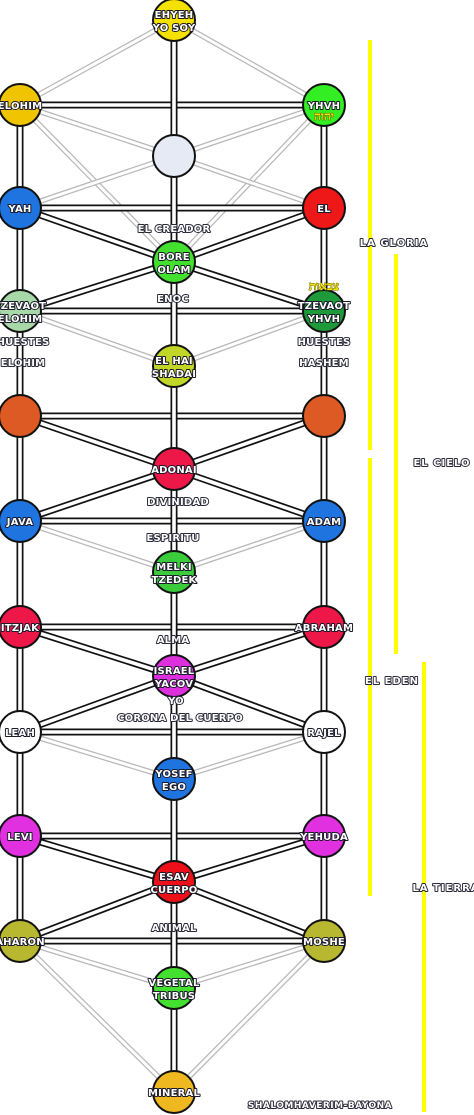 This screenshot has width=474, height=1115. I want to click on label-huestes-hashem-line1: HUESTES, so click(324, 342).